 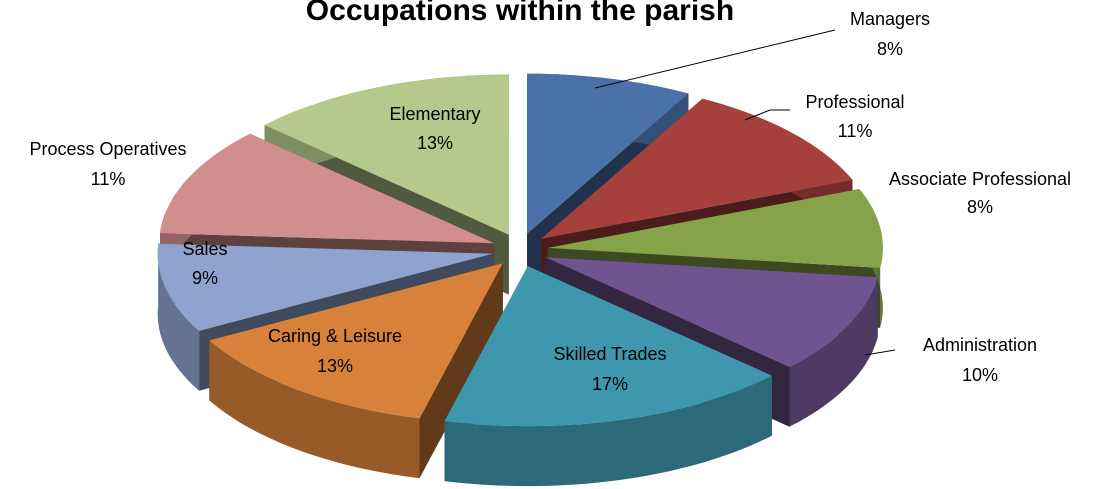 What do you see at coordinates (520, 13) in the screenshot?
I see `chart-title: Occupations within the parish` at bounding box center [520, 13].